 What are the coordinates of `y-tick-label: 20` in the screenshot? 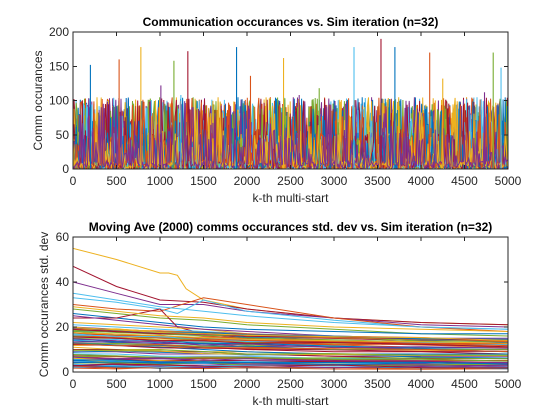 It's located at (63, 327).